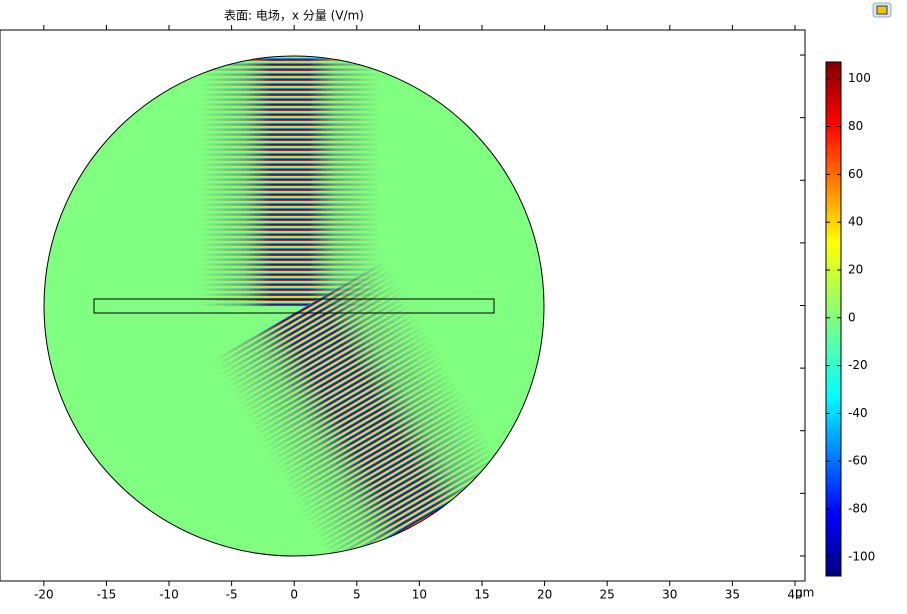  I want to click on x-tick-label: 10, so click(419, 595).